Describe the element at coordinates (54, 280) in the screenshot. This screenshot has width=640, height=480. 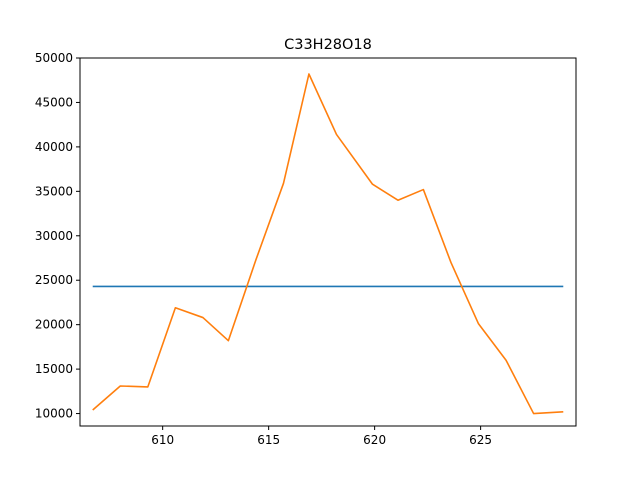
I see `y-tick-label: 25000` at that location.